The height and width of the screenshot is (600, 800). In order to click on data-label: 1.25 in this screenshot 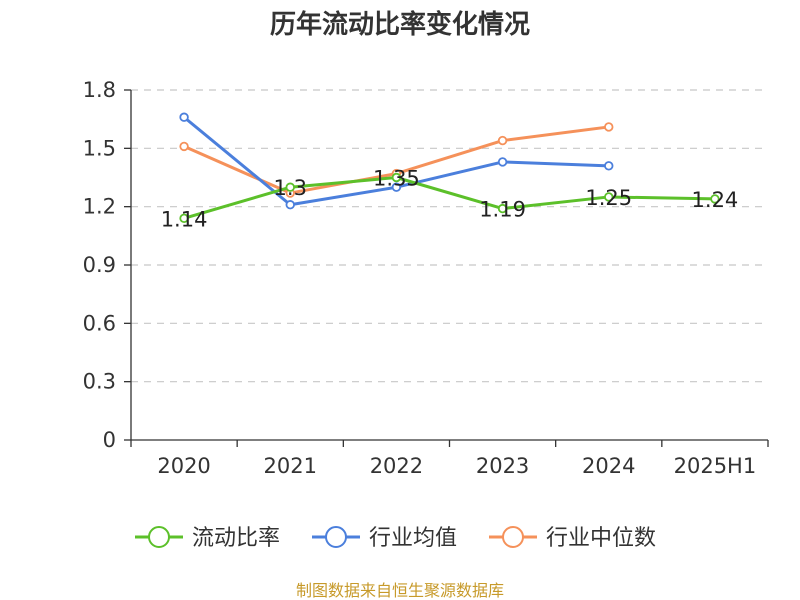, I will do `click(608, 198)`.